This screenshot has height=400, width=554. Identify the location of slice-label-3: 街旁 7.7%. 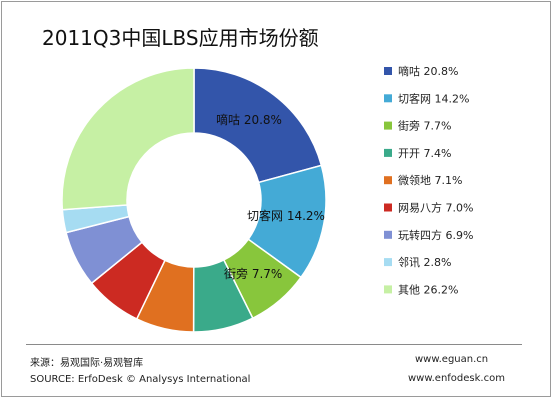
(253, 273).